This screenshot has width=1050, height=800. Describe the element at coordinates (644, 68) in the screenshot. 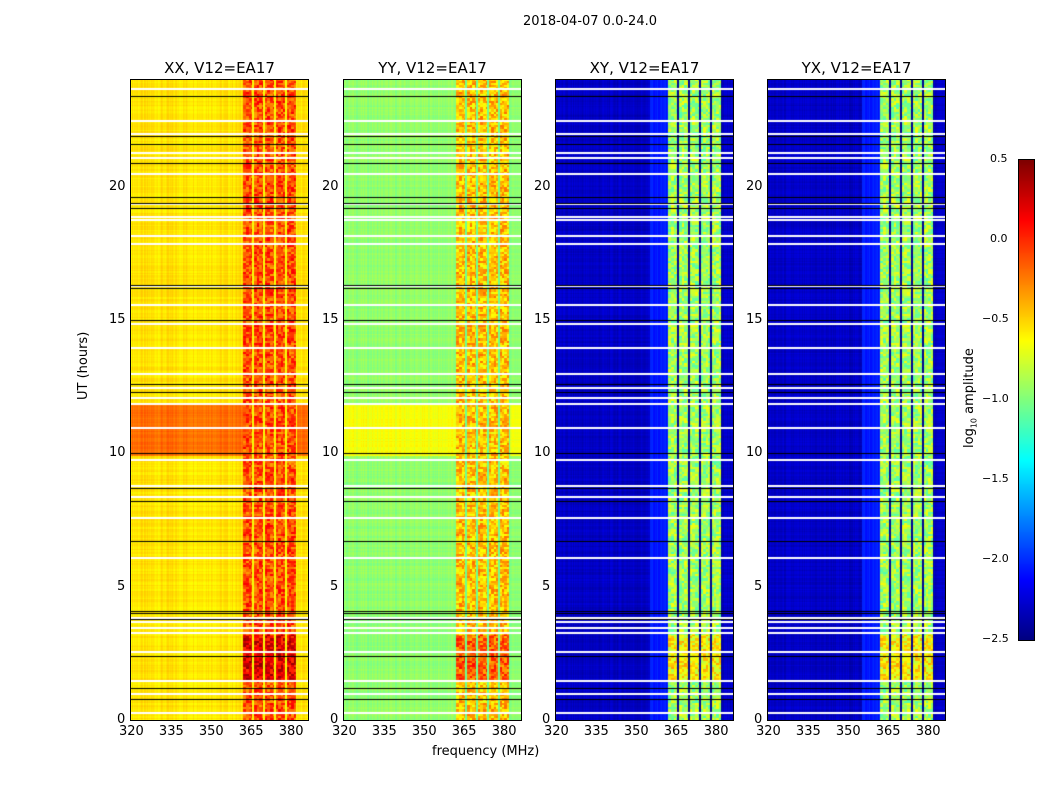

I see `panel-title: XY, V12=EA17` at that location.